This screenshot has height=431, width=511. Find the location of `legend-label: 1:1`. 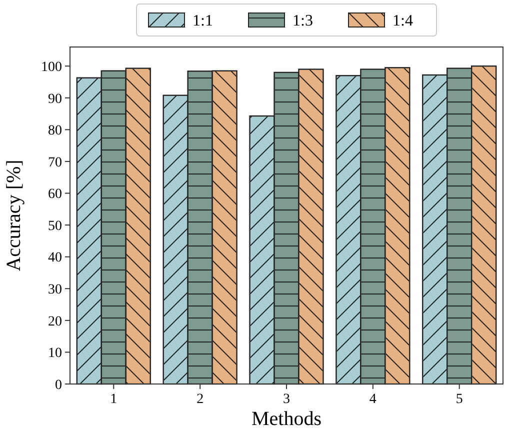

legend-label: 1:1 is located at coordinates (202, 21).